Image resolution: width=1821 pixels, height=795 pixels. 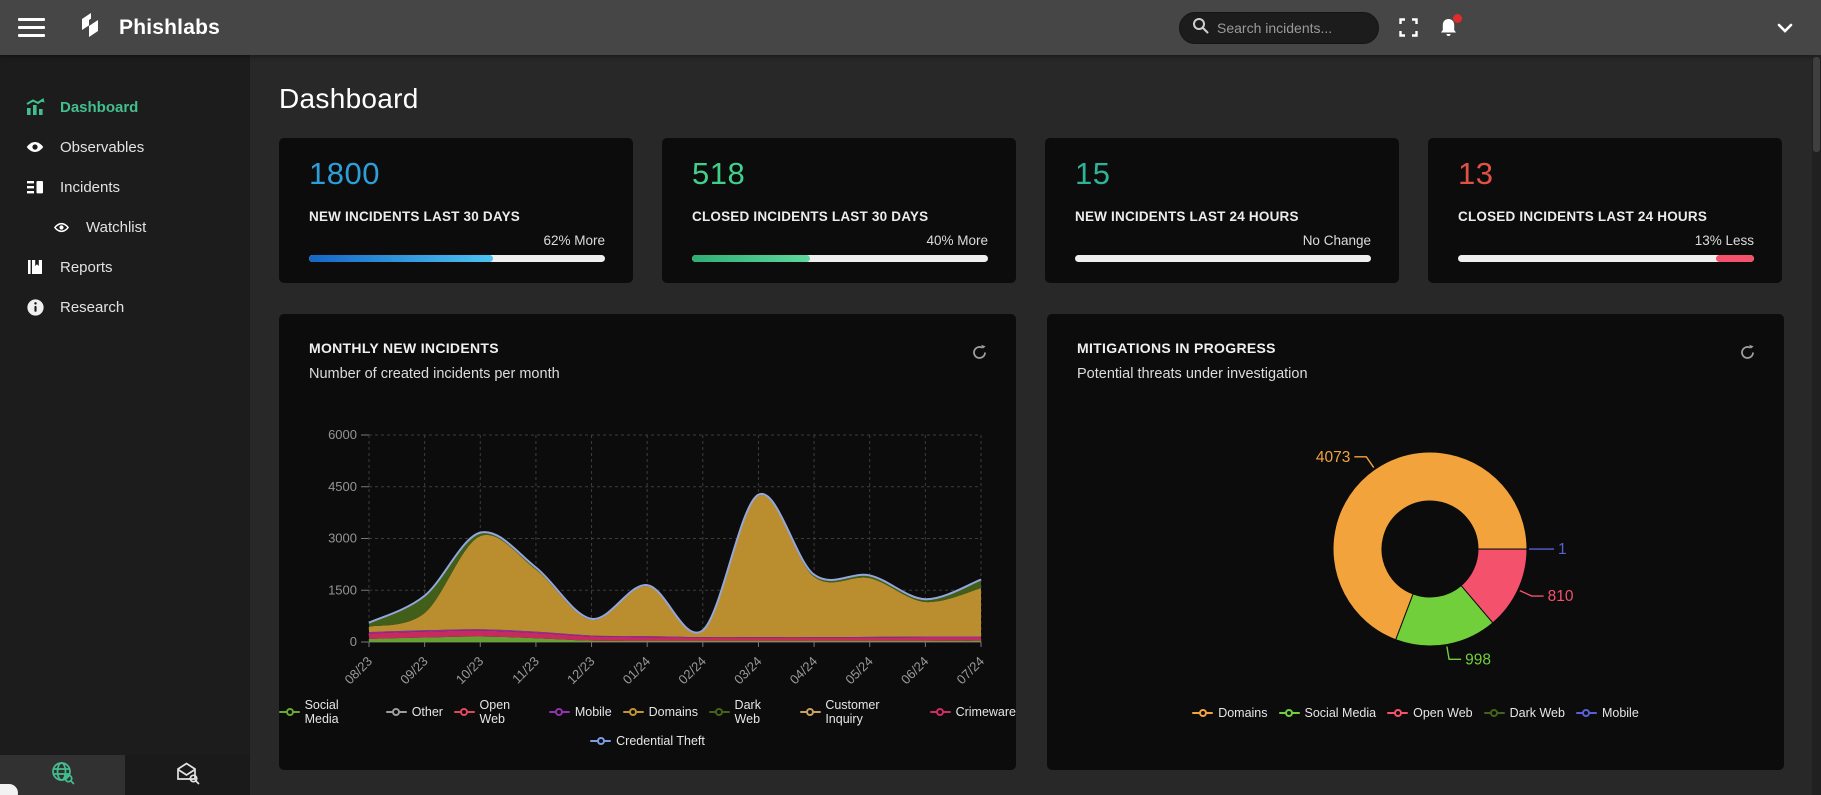 What do you see at coordinates (1785, 28) in the screenshot?
I see `account-chevron-down-icon` at bounding box center [1785, 28].